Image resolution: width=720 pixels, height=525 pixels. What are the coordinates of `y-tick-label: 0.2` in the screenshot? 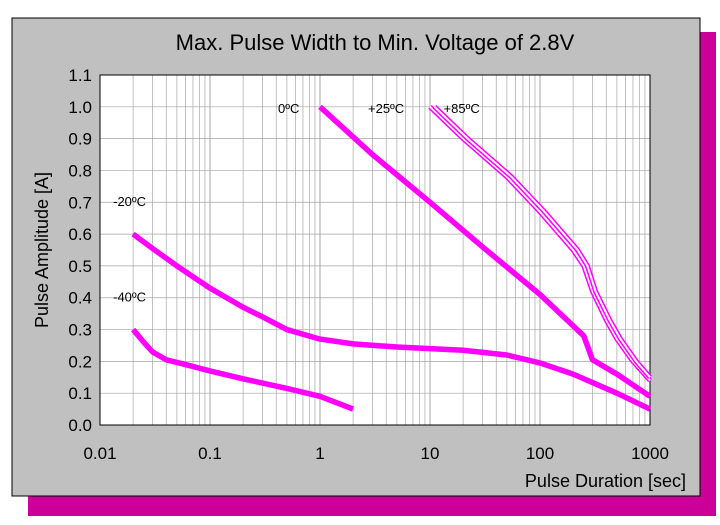 It's located at (80, 361).